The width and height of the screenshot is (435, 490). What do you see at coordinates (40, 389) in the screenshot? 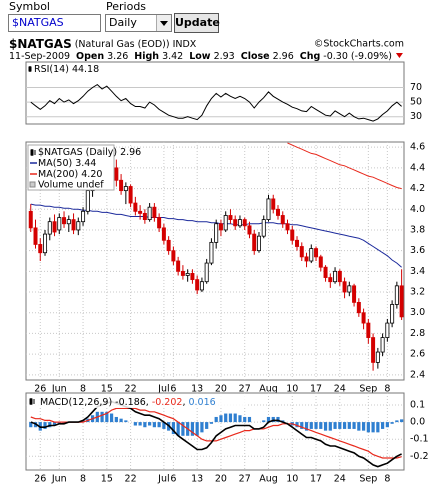
I see `x-tick-label: 26` at bounding box center [40, 389].